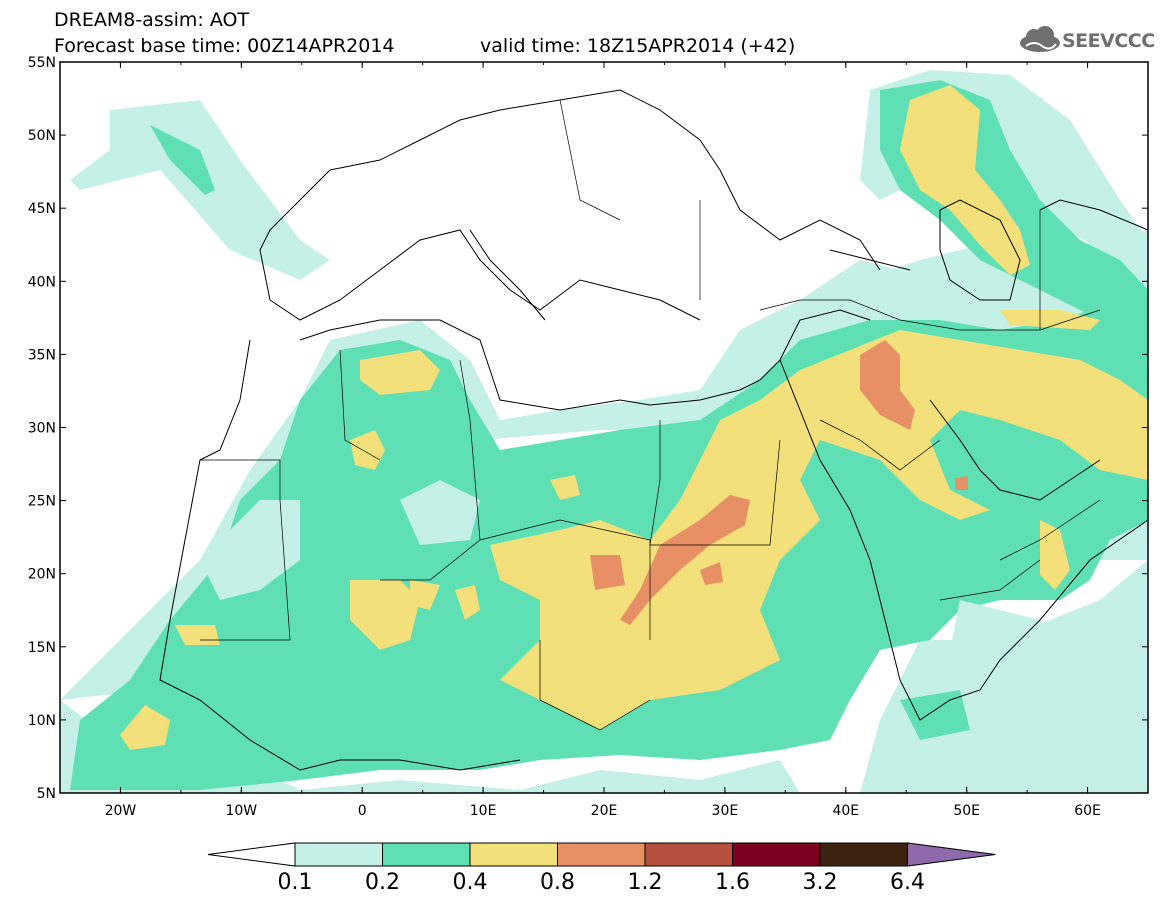 This screenshot has width=1165, height=905. I want to click on lon-label: 30E, so click(725, 811).